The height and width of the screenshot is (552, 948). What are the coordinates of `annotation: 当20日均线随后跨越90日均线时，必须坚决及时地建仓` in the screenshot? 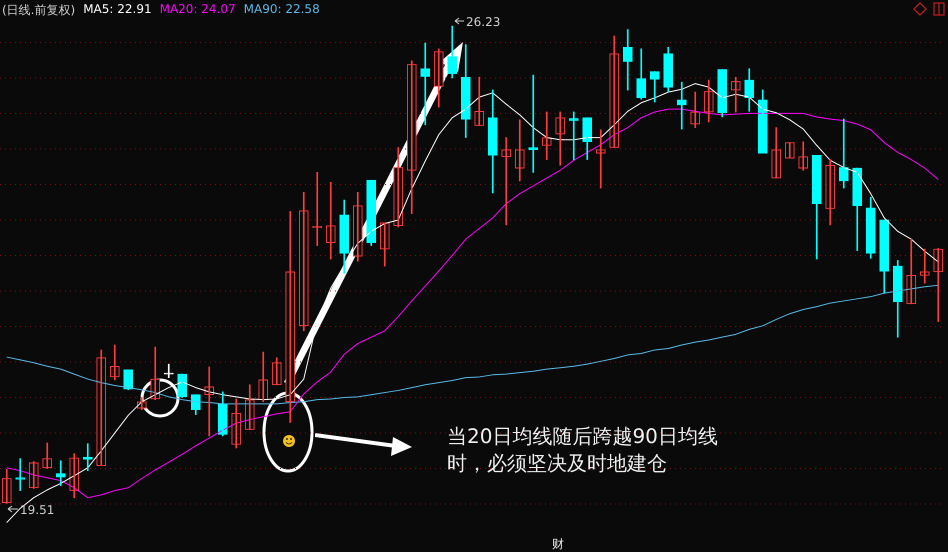 It's located at (583, 450).